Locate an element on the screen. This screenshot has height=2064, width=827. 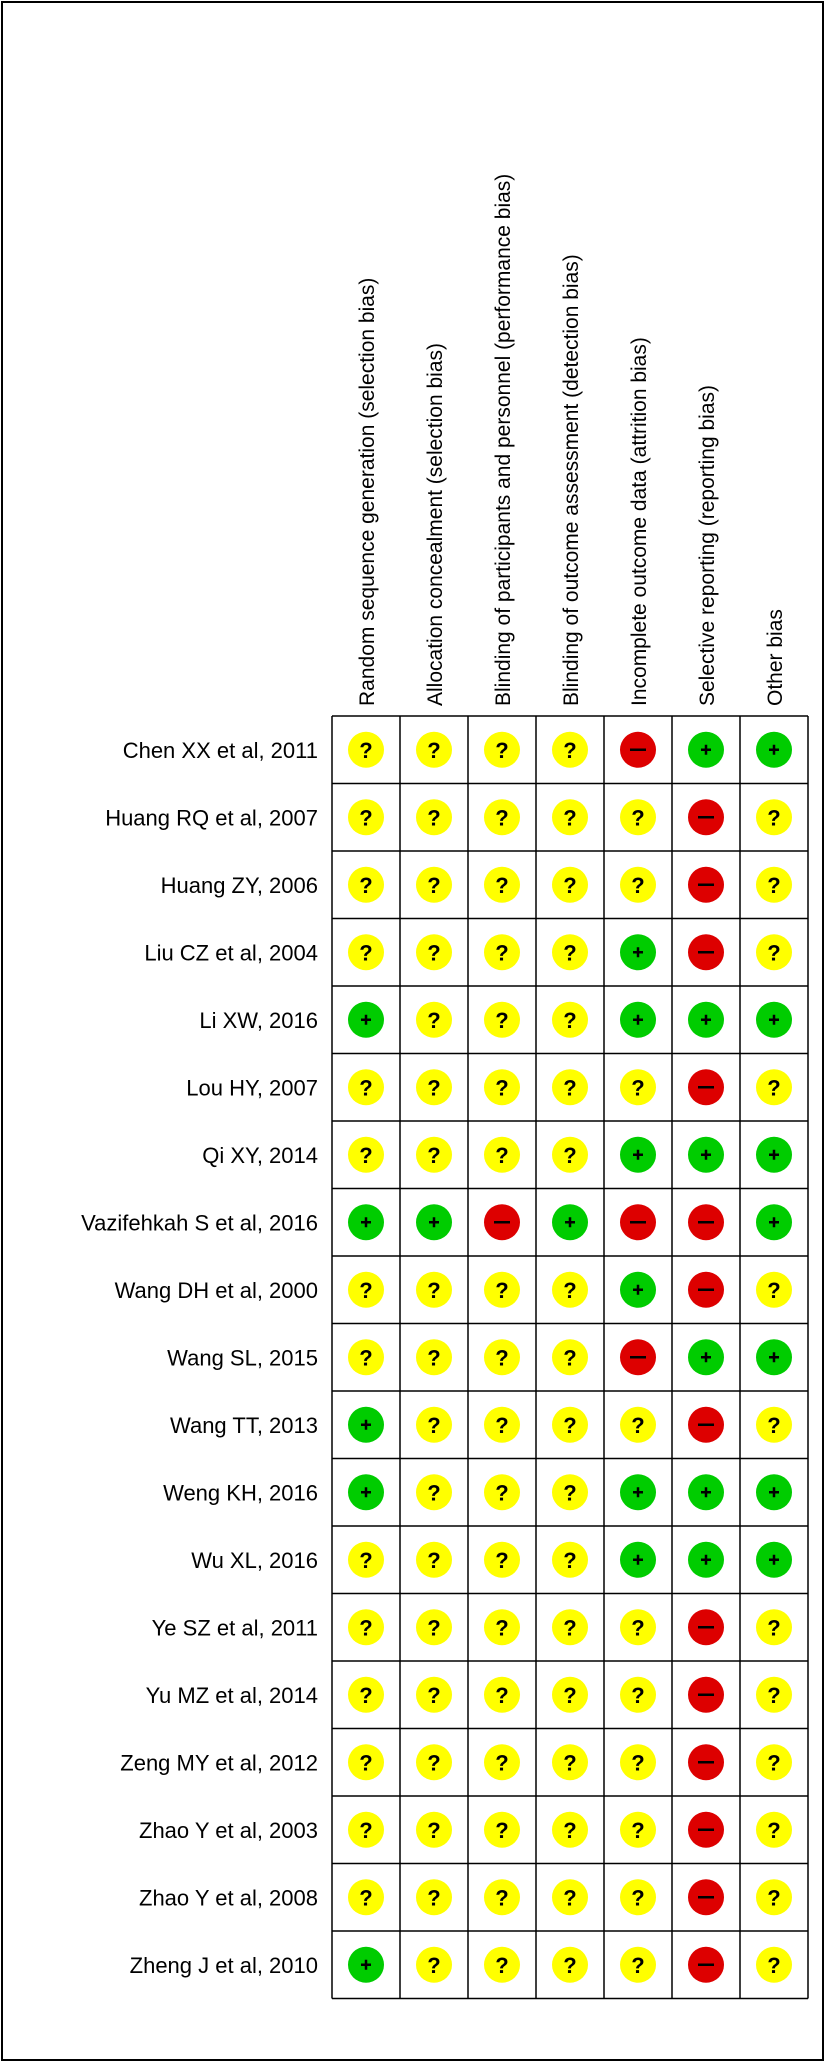
column-header: Other bias is located at coordinates (775, 657).